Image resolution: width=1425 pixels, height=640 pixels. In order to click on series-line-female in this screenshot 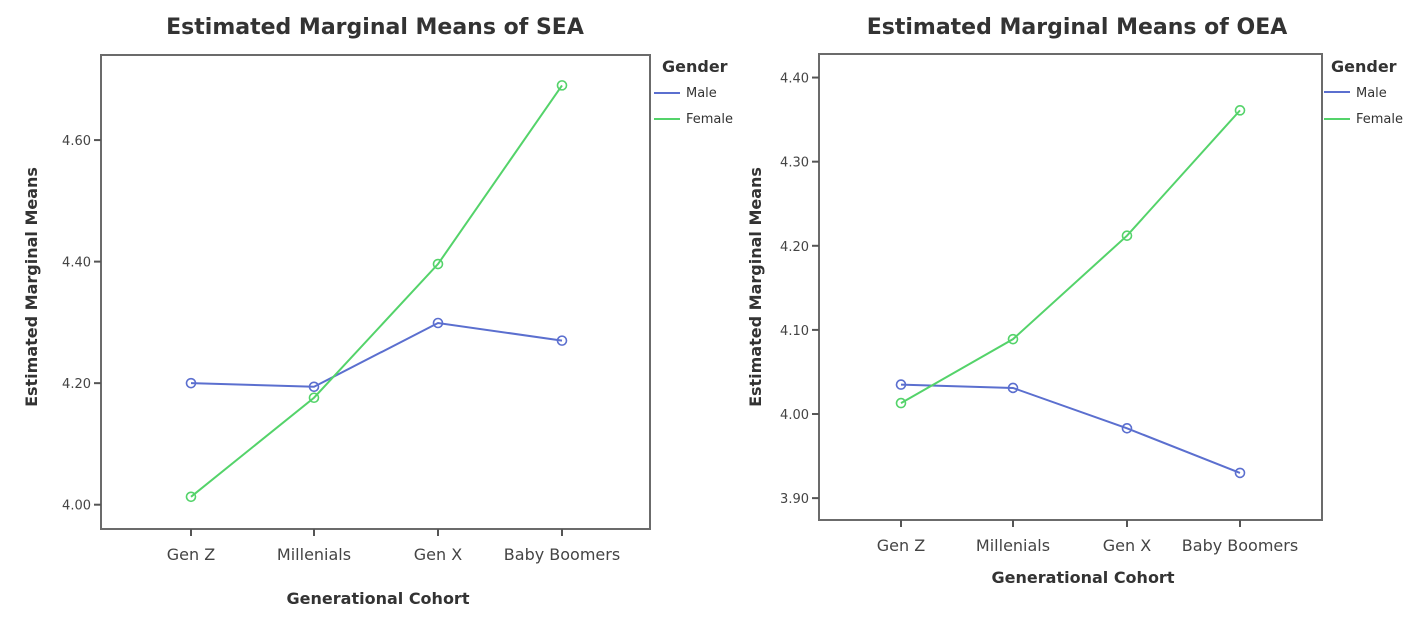, I will do `click(1070, 256)`.